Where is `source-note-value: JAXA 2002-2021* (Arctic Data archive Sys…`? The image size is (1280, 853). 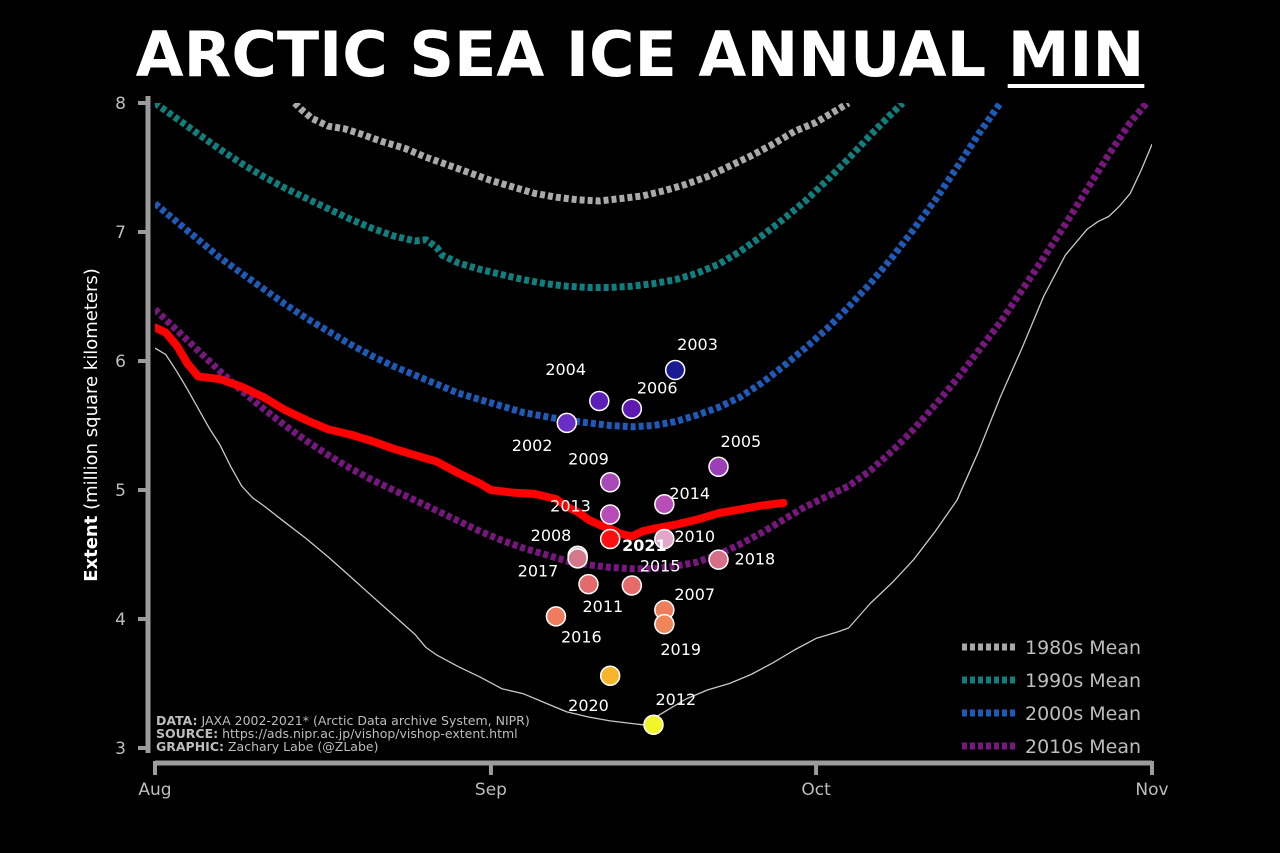 source-note-value: JAXA 2002-2021* (Arctic Data archive Sys… is located at coordinates (364, 720).